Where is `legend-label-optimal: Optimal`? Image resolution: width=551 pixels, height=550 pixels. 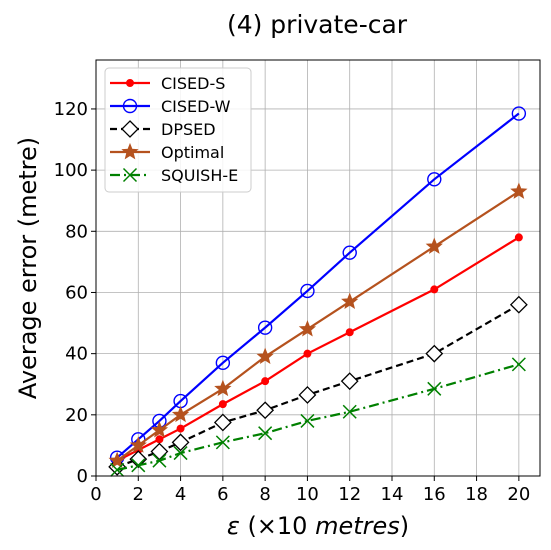 legend-label-optimal: Optimal is located at coordinates (192, 152).